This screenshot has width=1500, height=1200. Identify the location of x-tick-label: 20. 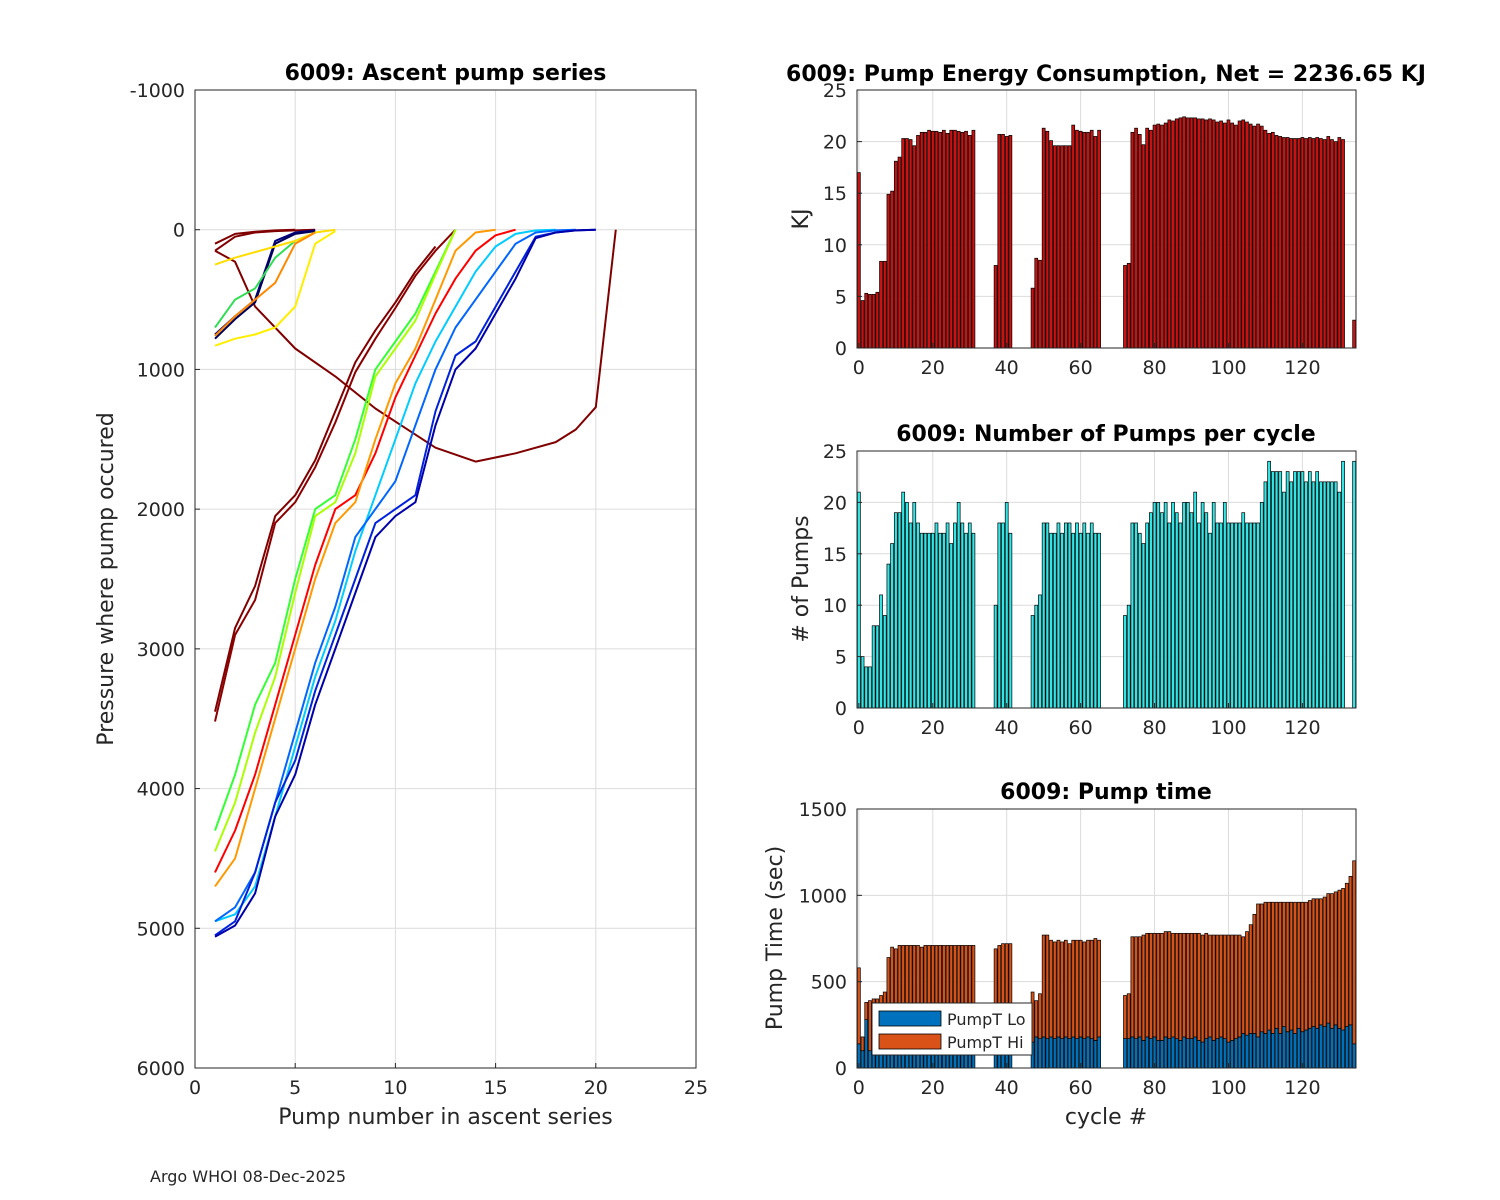
(596, 1088).